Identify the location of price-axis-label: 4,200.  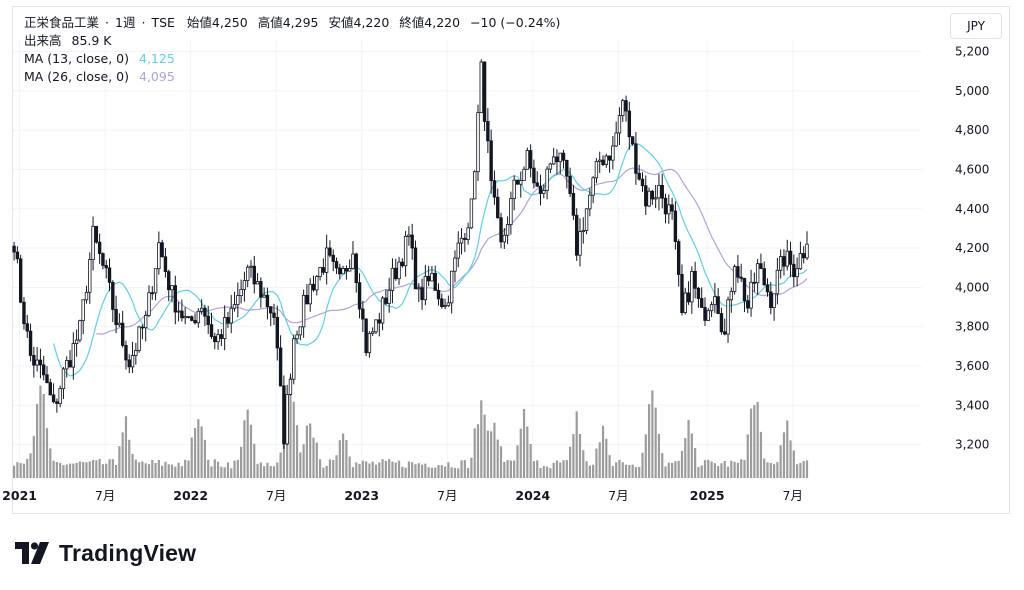
(972, 248).